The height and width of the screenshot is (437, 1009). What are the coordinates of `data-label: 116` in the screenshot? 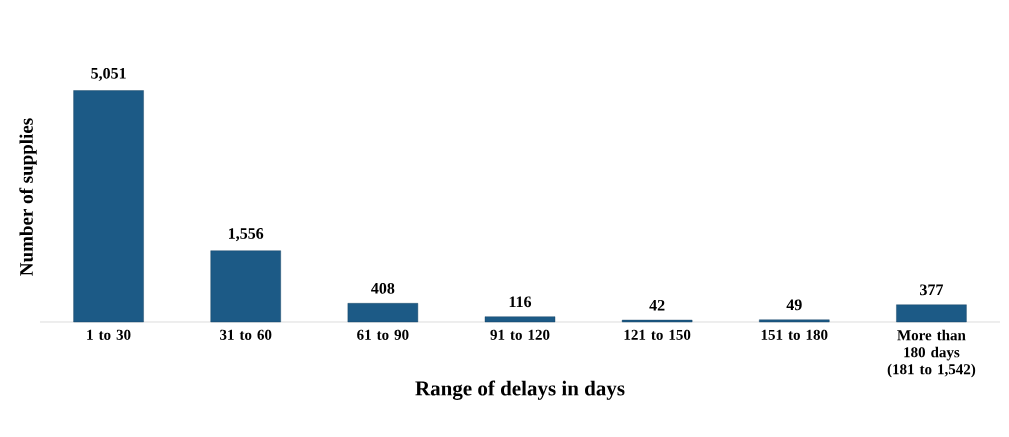 It's located at (520, 302).